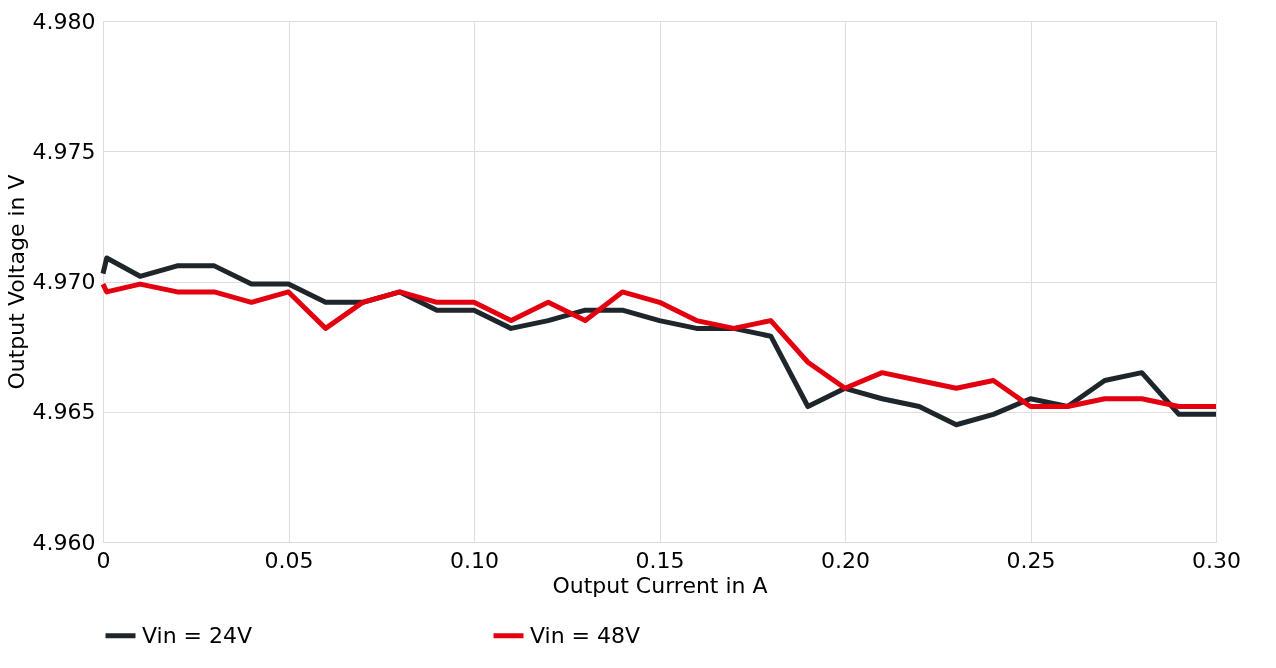  What do you see at coordinates (64, 151) in the screenshot?
I see `y-tick-label: 4.975` at bounding box center [64, 151].